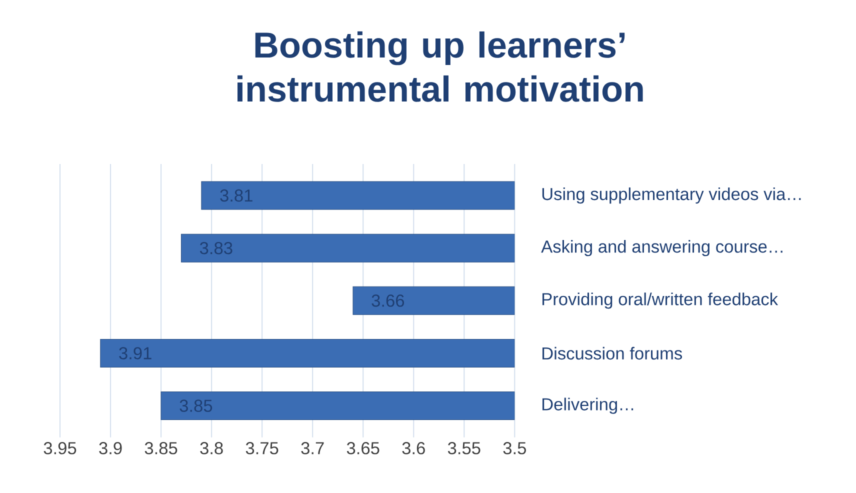 The image size is (856, 493). Describe the element at coordinates (236, 195) in the screenshot. I see `data-label: 3.81` at that location.